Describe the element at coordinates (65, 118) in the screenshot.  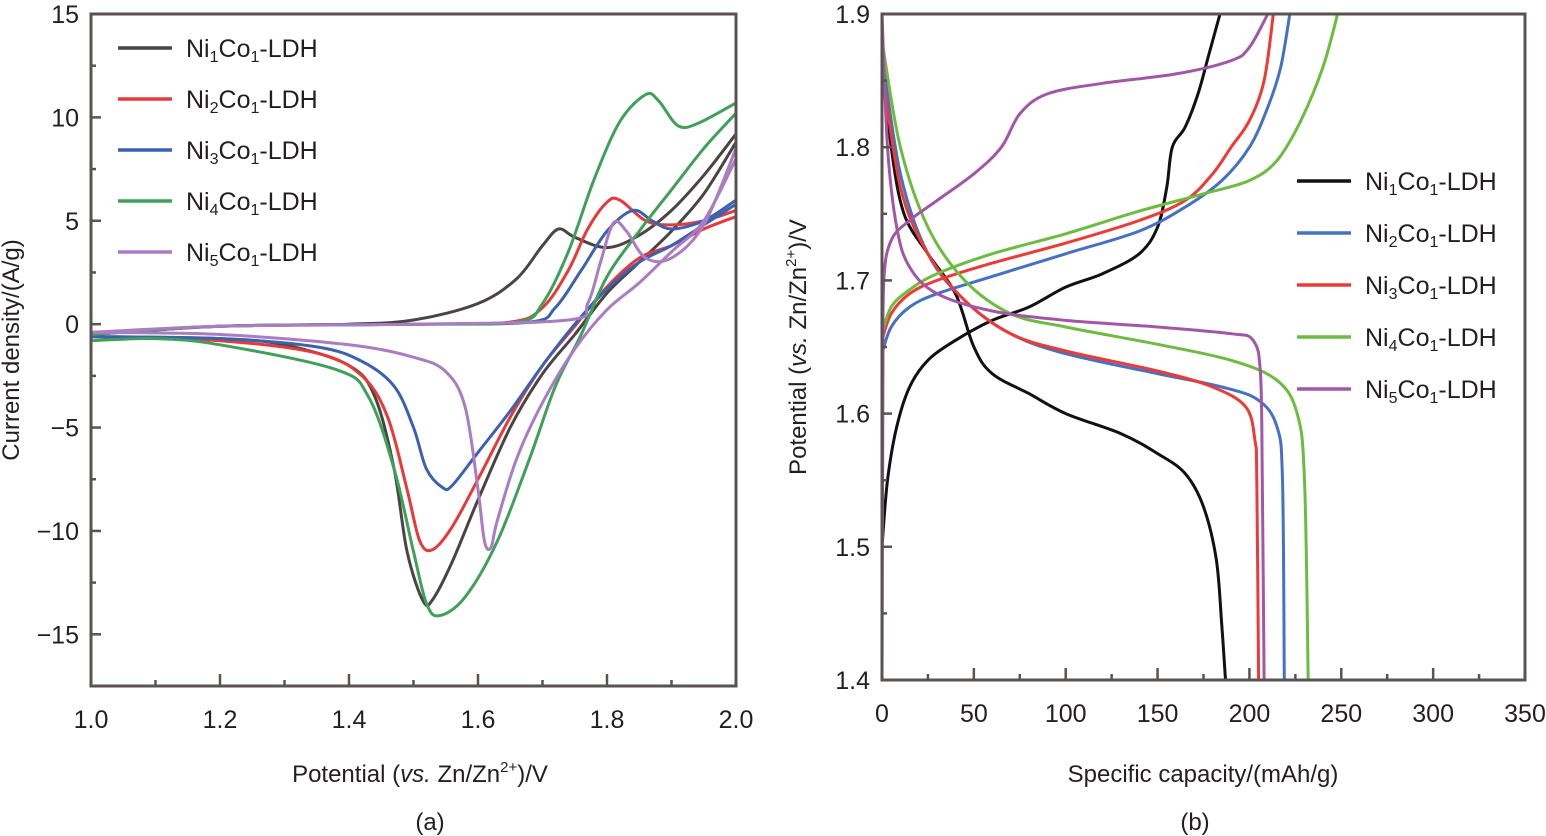
I see `panel-a-y-tick-label: 10` at that location.